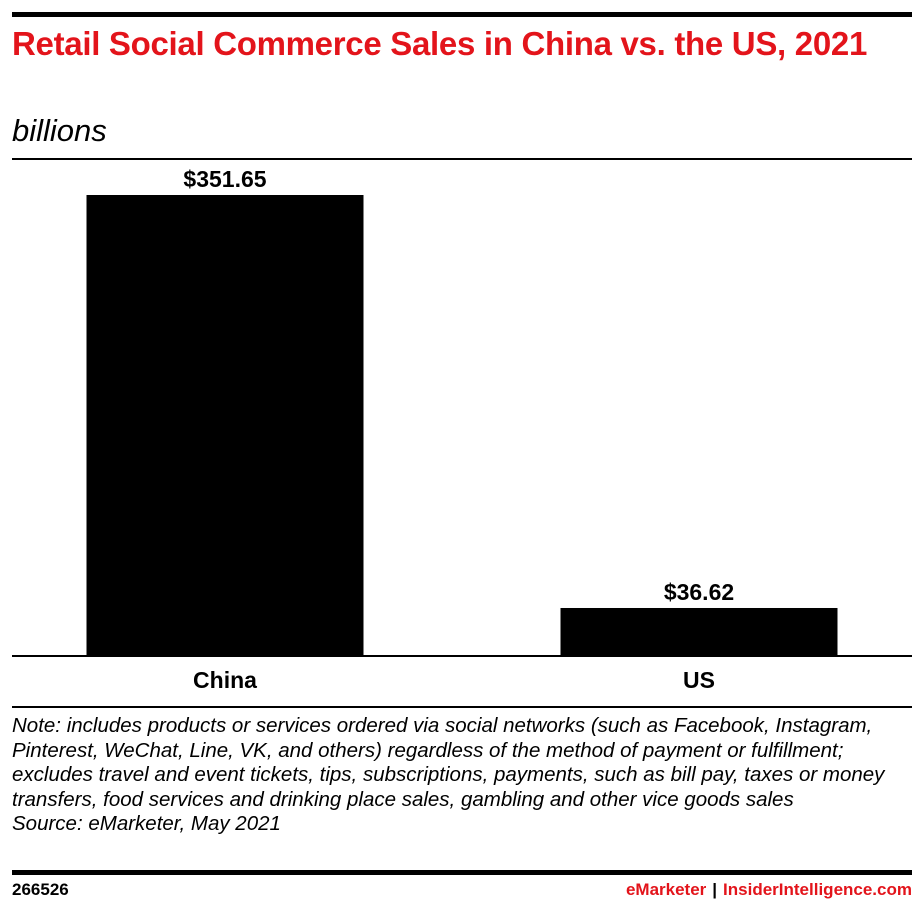 This screenshot has height=914, width=922. What do you see at coordinates (666, 889) in the screenshot?
I see `emarketer-logo-text: eMarketer` at bounding box center [666, 889].